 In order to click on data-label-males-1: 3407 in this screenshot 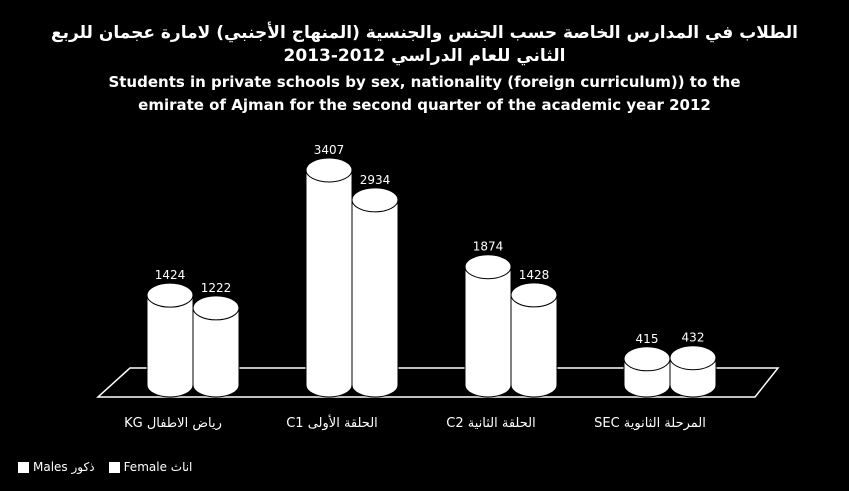, I will do `click(329, 150)`.